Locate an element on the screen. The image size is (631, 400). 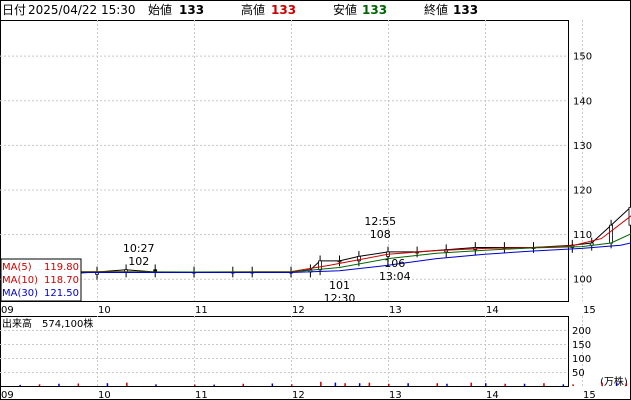
ma-legend-value: 119.80 is located at coordinates (61, 267).